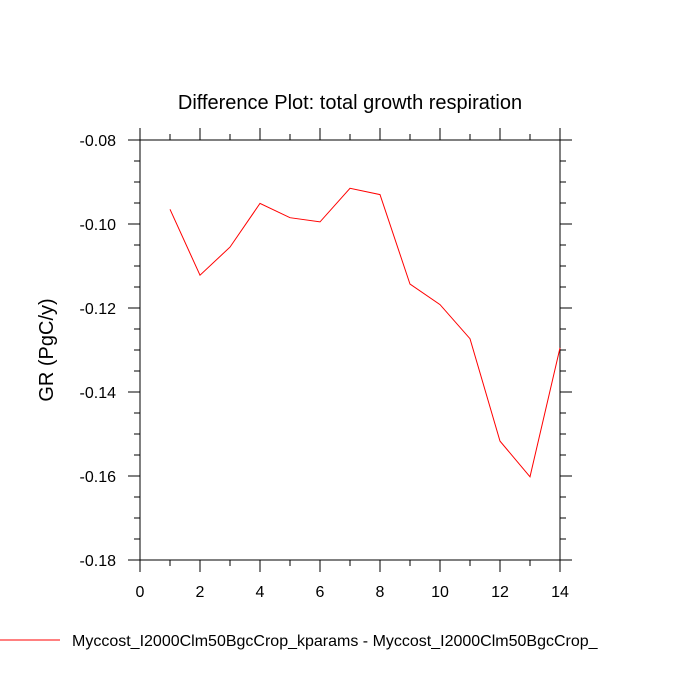 Image resolution: width=700 pixels, height=700 pixels. I want to click on x-tick-label: 8, so click(380, 592).